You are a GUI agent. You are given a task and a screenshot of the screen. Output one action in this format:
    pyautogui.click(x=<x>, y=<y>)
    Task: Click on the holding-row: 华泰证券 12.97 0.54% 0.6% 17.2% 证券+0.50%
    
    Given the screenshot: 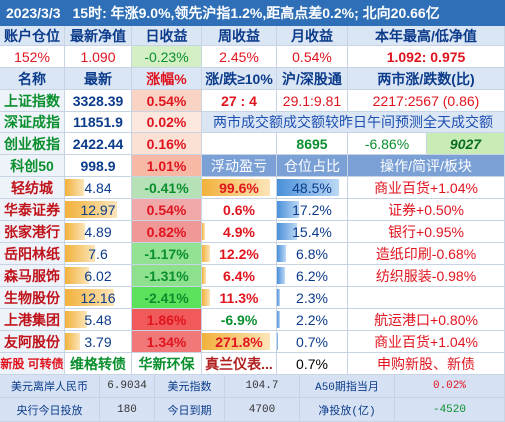 What is the action you would take?
    pyautogui.click(x=252, y=210)
    